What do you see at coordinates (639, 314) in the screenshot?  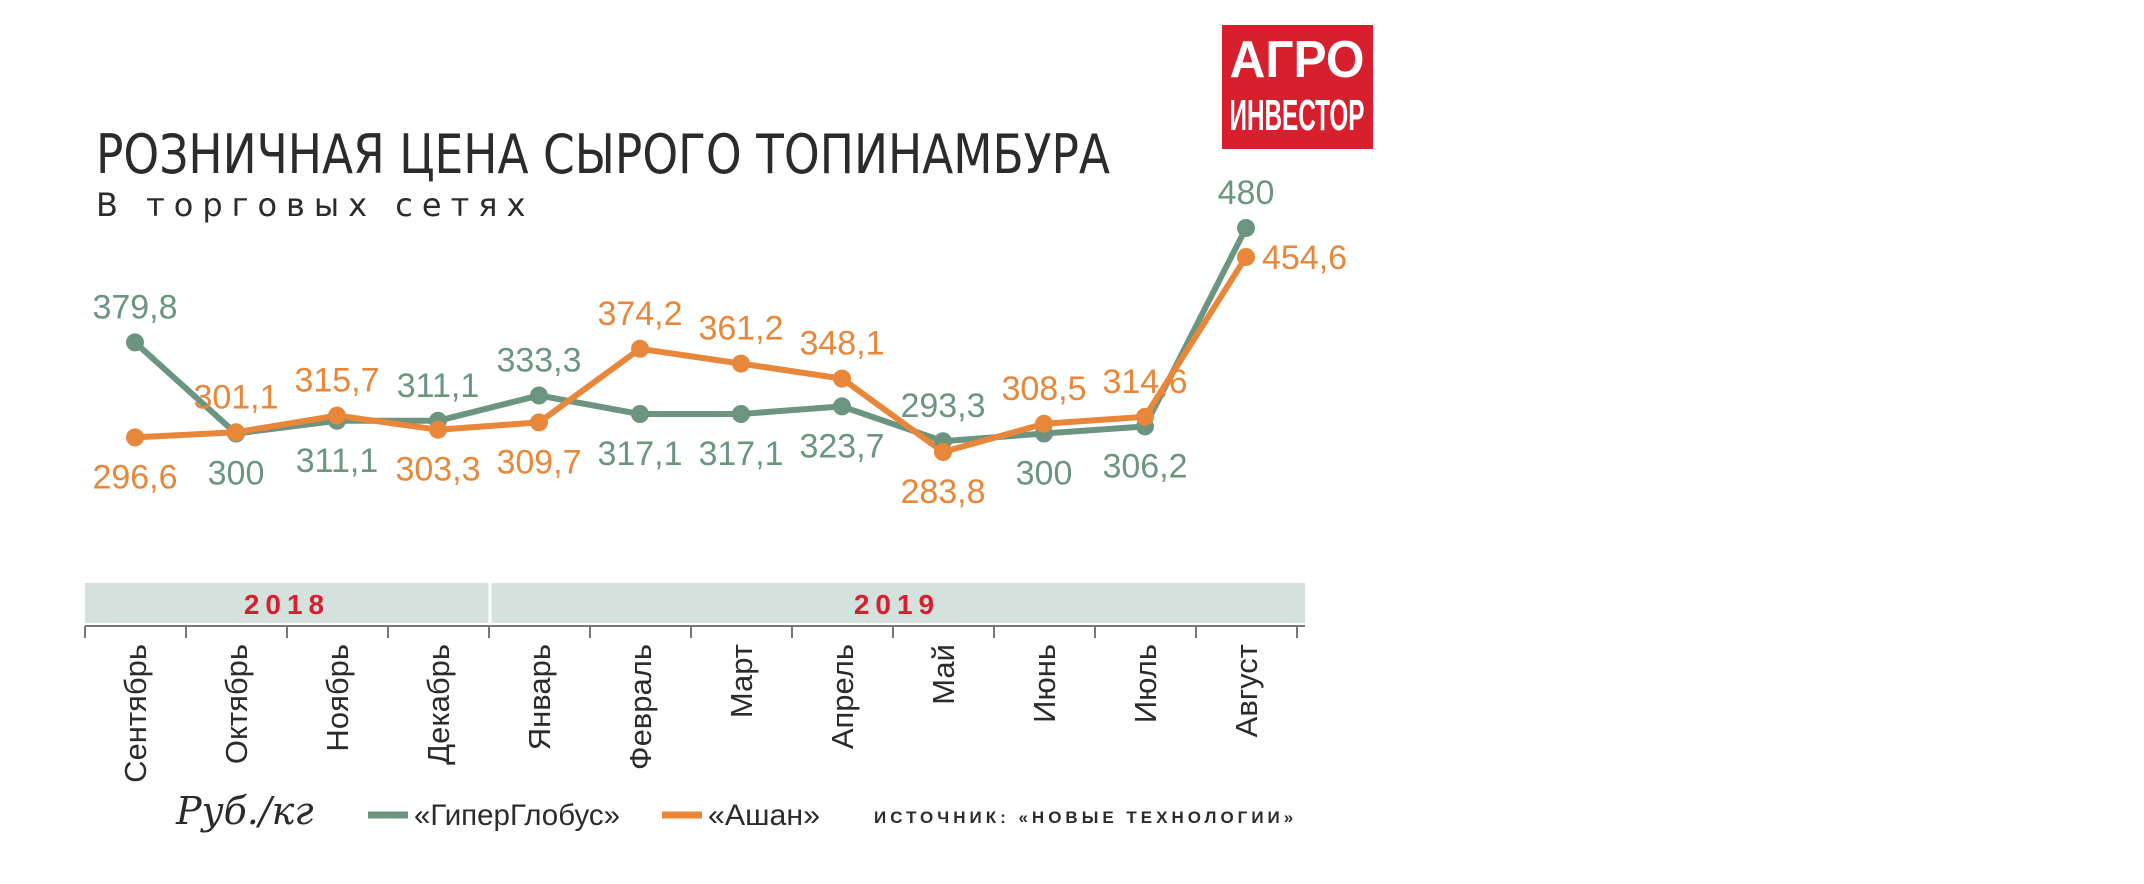 I see `data-label: 374,2` at bounding box center [639, 314].